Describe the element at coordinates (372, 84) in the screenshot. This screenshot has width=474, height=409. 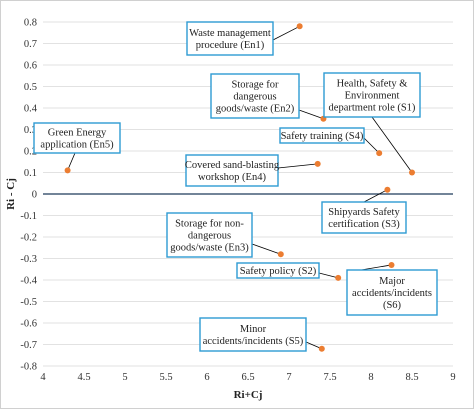
I see `annotation-label: Health, Safety &` at that location.